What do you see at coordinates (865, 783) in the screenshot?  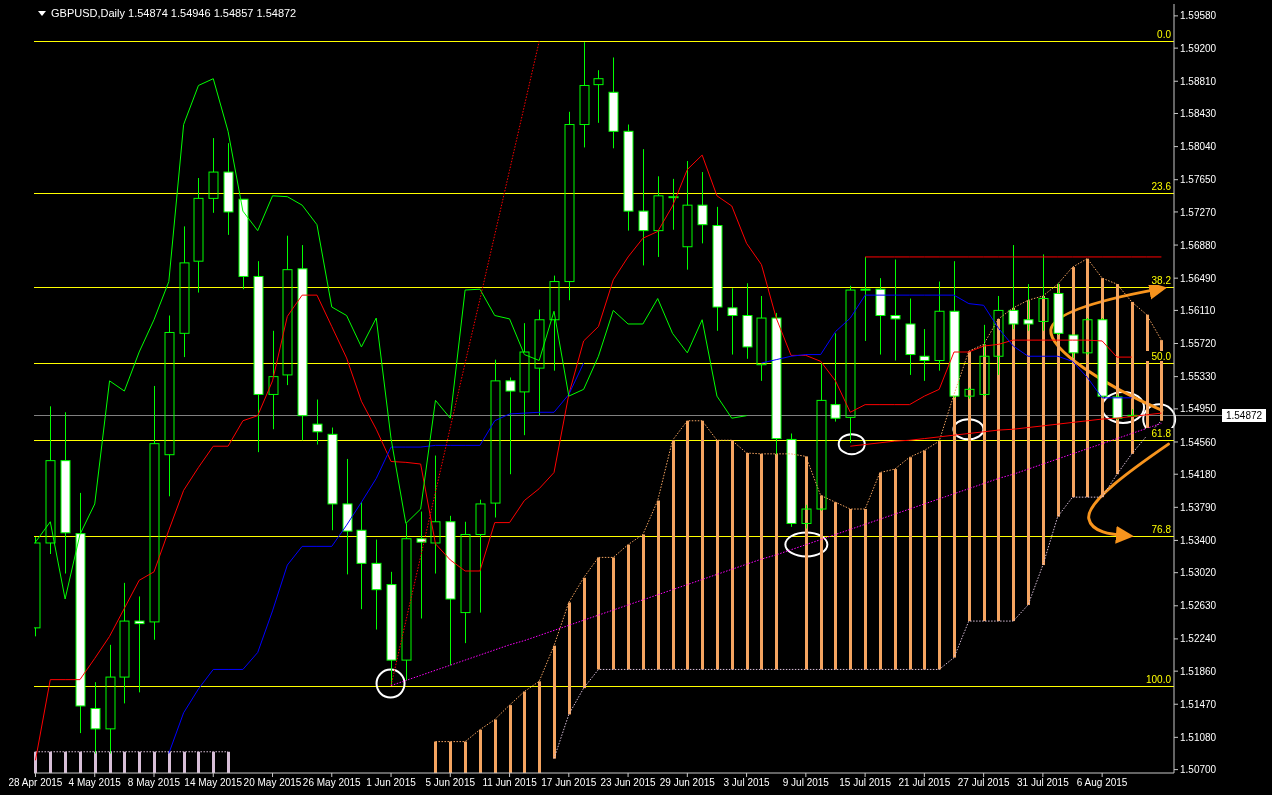 I see `x-tick-label: 15 Jul 2015` at bounding box center [865, 783].